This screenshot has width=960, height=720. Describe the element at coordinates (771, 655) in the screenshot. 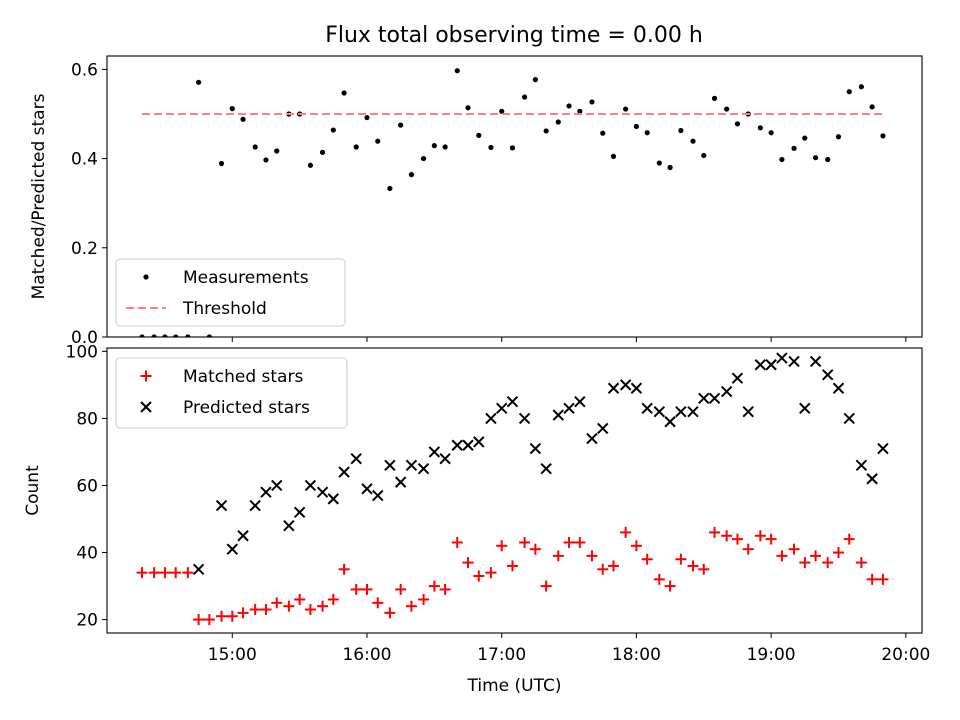

I see `x-tick-label: 19:00` at that location.